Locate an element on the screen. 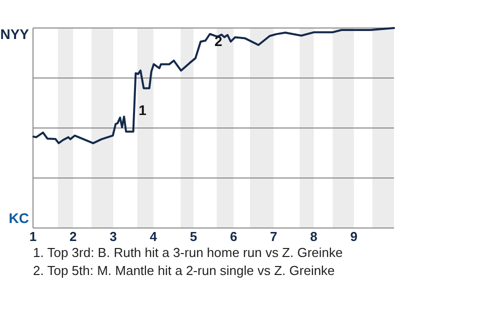 The width and height of the screenshot is (480, 320). annotation: 1 is located at coordinates (142, 110).